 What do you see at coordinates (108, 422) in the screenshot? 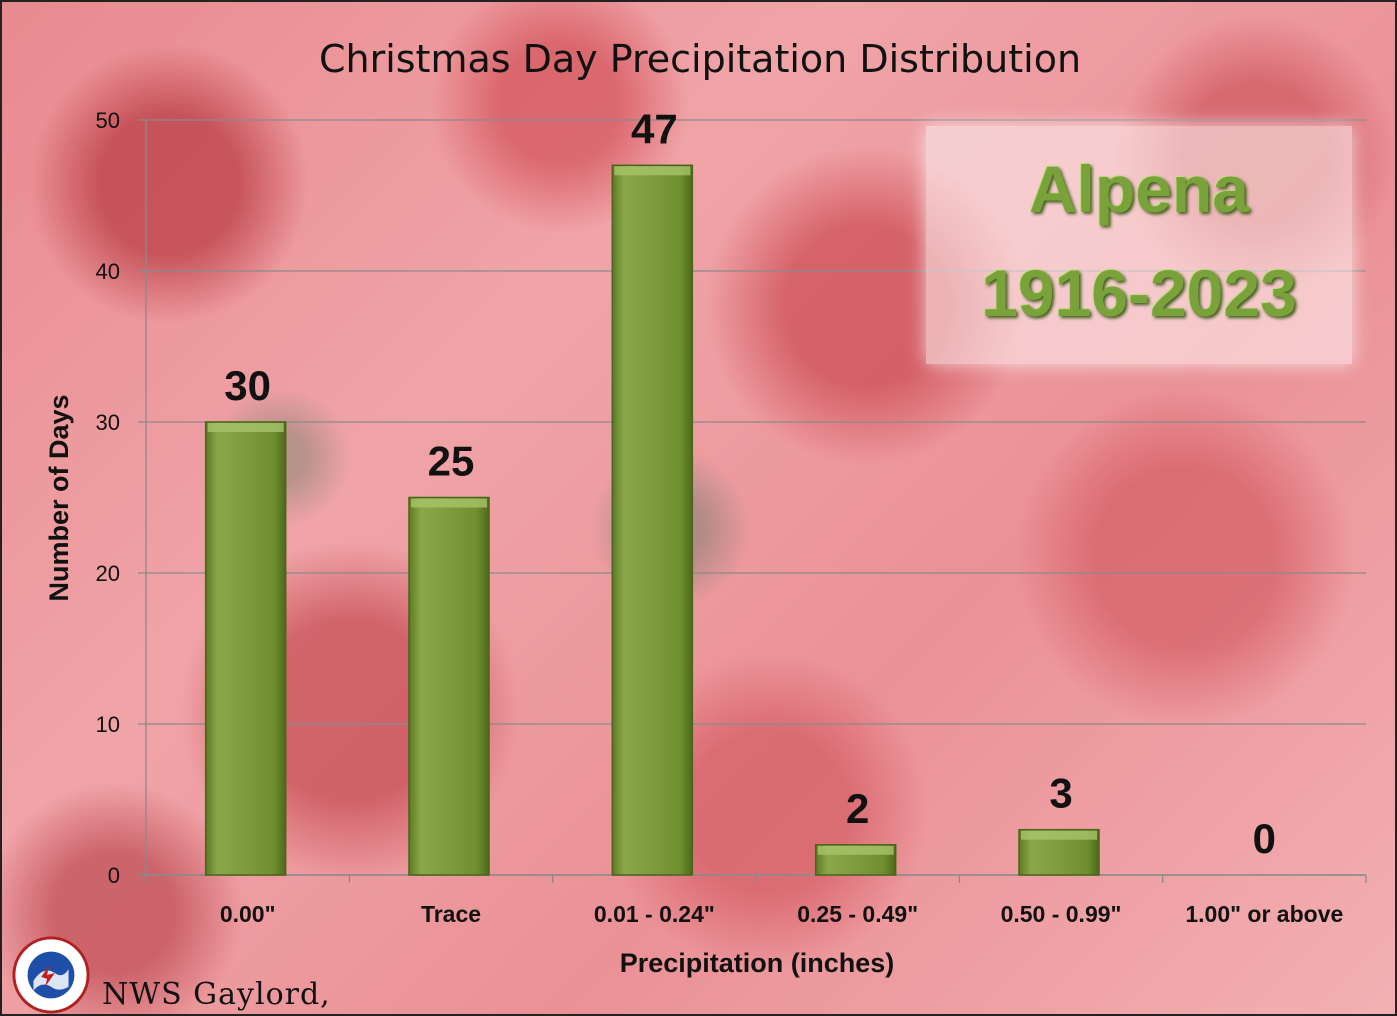
I see `y-tick-label: 30` at bounding box center [108, 422].